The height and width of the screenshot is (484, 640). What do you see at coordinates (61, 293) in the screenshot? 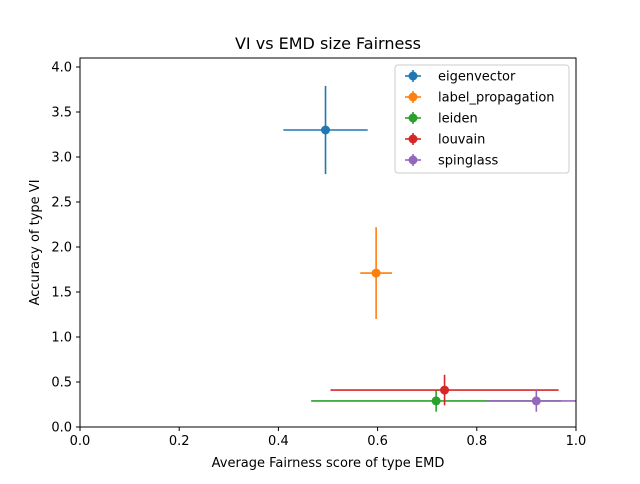
I see `y-tick-label: 1.5` at bounding box center [61, 293].